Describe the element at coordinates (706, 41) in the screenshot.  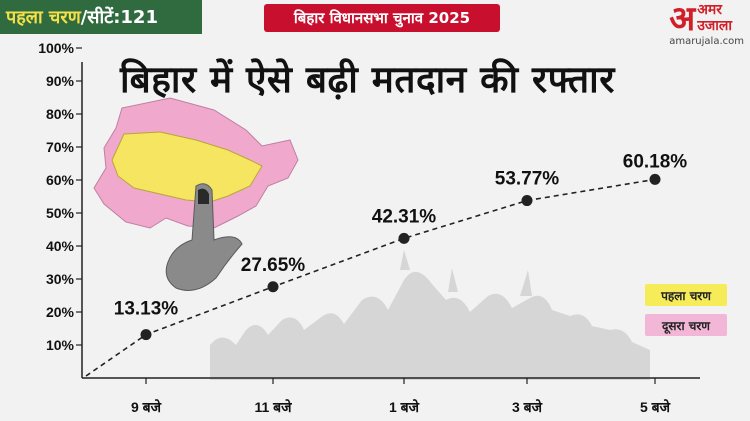
I see `brand-domain: amarujala.com` at that location.